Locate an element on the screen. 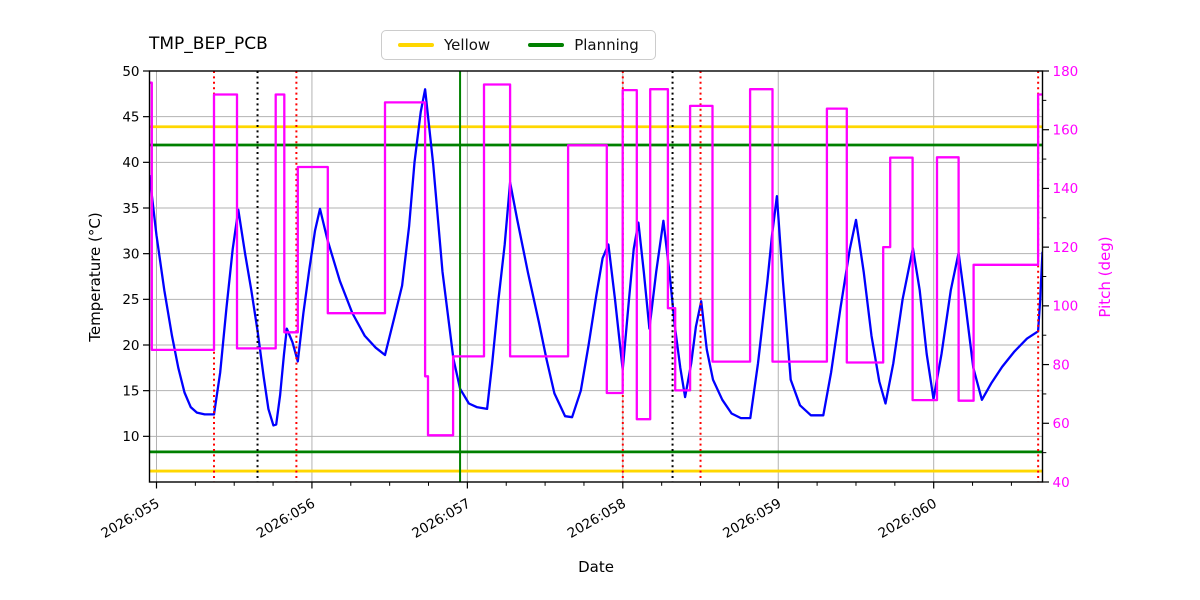  legend-label-yellow: Yellow is located at coordinates (467, 45).